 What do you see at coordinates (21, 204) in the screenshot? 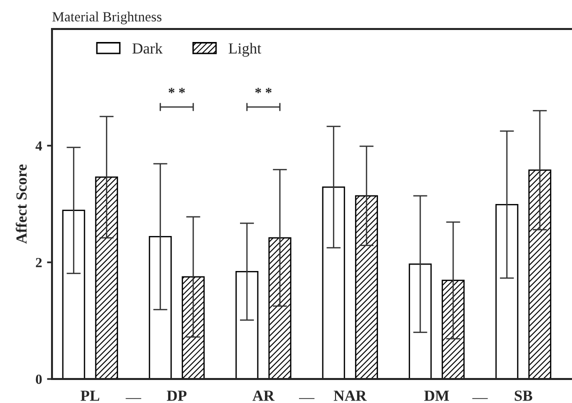
I see `y-axis-title: Affect Score` at bounding box center [21, 204].